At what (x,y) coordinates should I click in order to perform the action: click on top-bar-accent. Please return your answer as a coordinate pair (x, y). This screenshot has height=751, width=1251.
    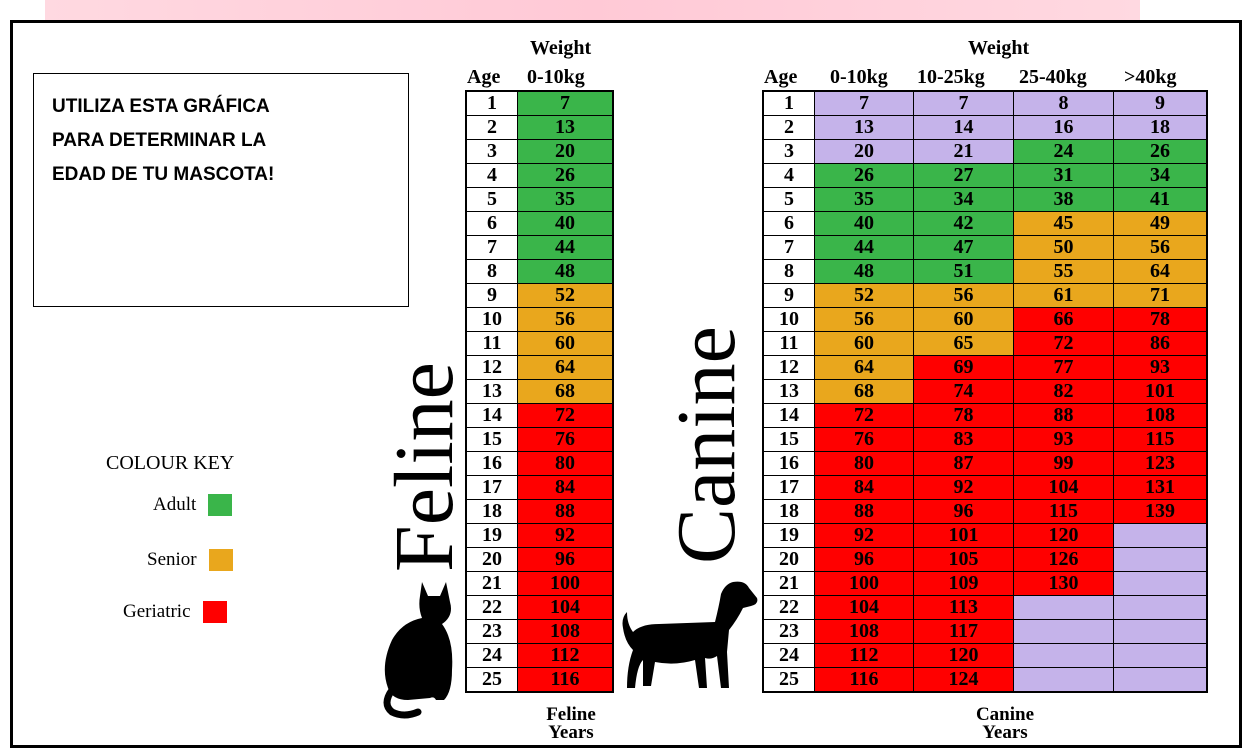
    Looking at the image, I should click on (592, 10).